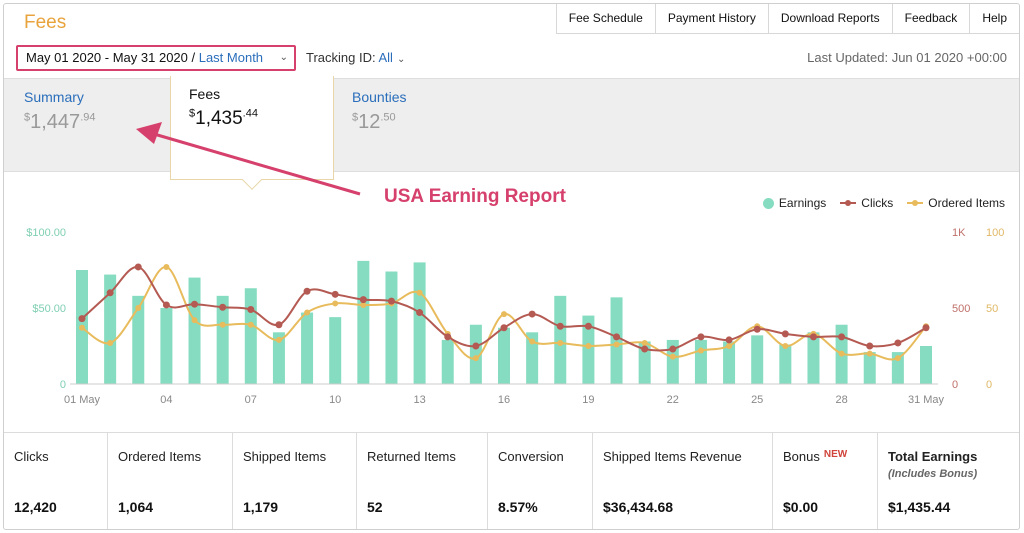 This screenshot has width=1024, height=533. I want to click on stat-returned-items: Returned Items 52, so click(422, 481).